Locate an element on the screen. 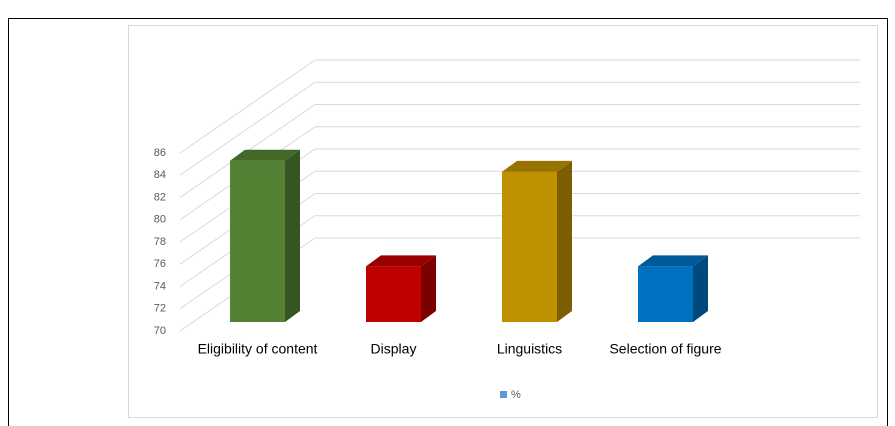 The height and width of the screenshot is (426, 895). x-tick-label: Linguistics is located at coordinates (529, 349).